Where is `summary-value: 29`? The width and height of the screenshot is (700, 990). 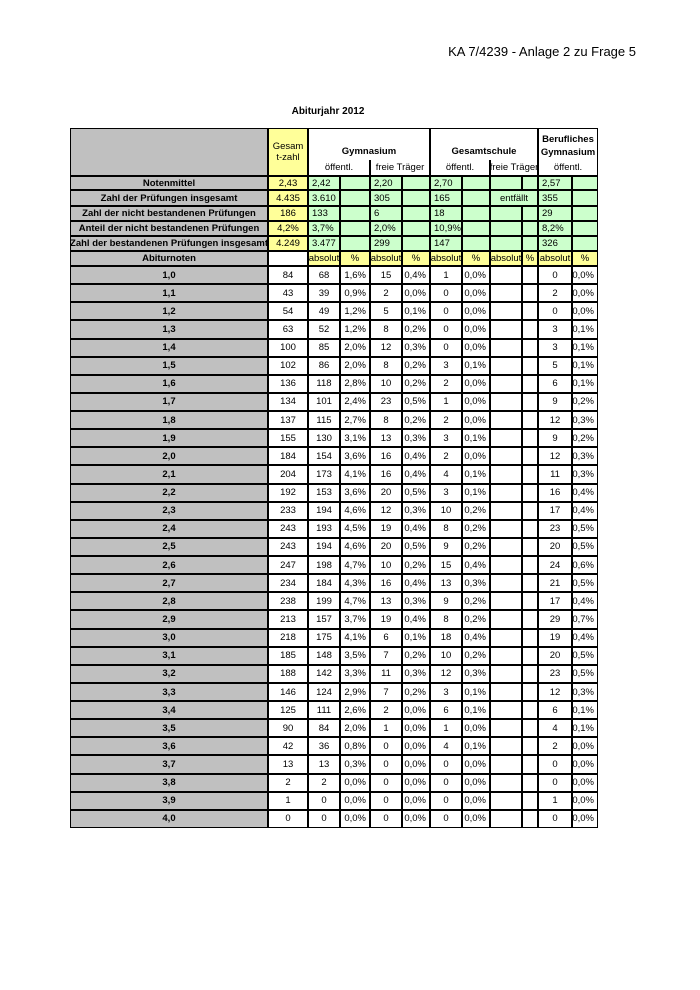 summary-value: 29 is located at coordinates (555, 213).